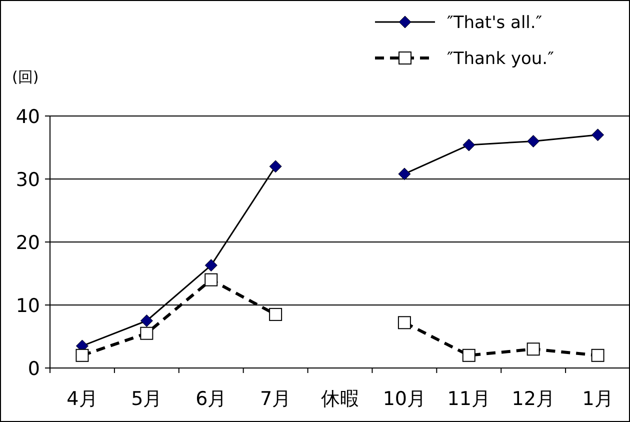 Image resolution: width=630 pixels, height=422 pixels. Describe the element at coordinates (276, 399) in the screenshot. I see `x-tick-label: 7月` at that location.